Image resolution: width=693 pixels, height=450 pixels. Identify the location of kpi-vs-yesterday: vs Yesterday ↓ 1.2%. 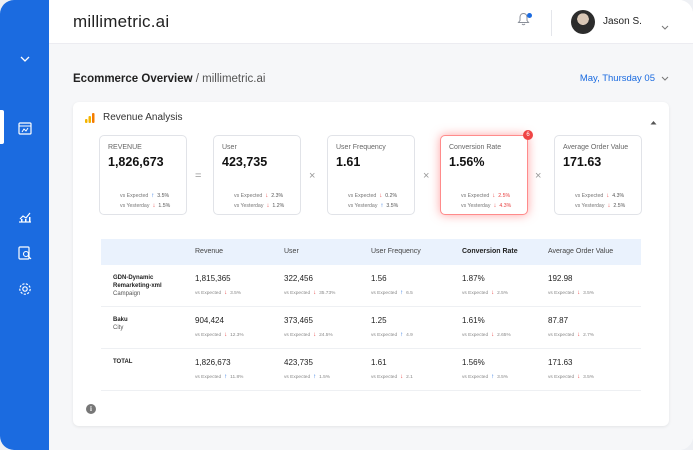
(259, 206).